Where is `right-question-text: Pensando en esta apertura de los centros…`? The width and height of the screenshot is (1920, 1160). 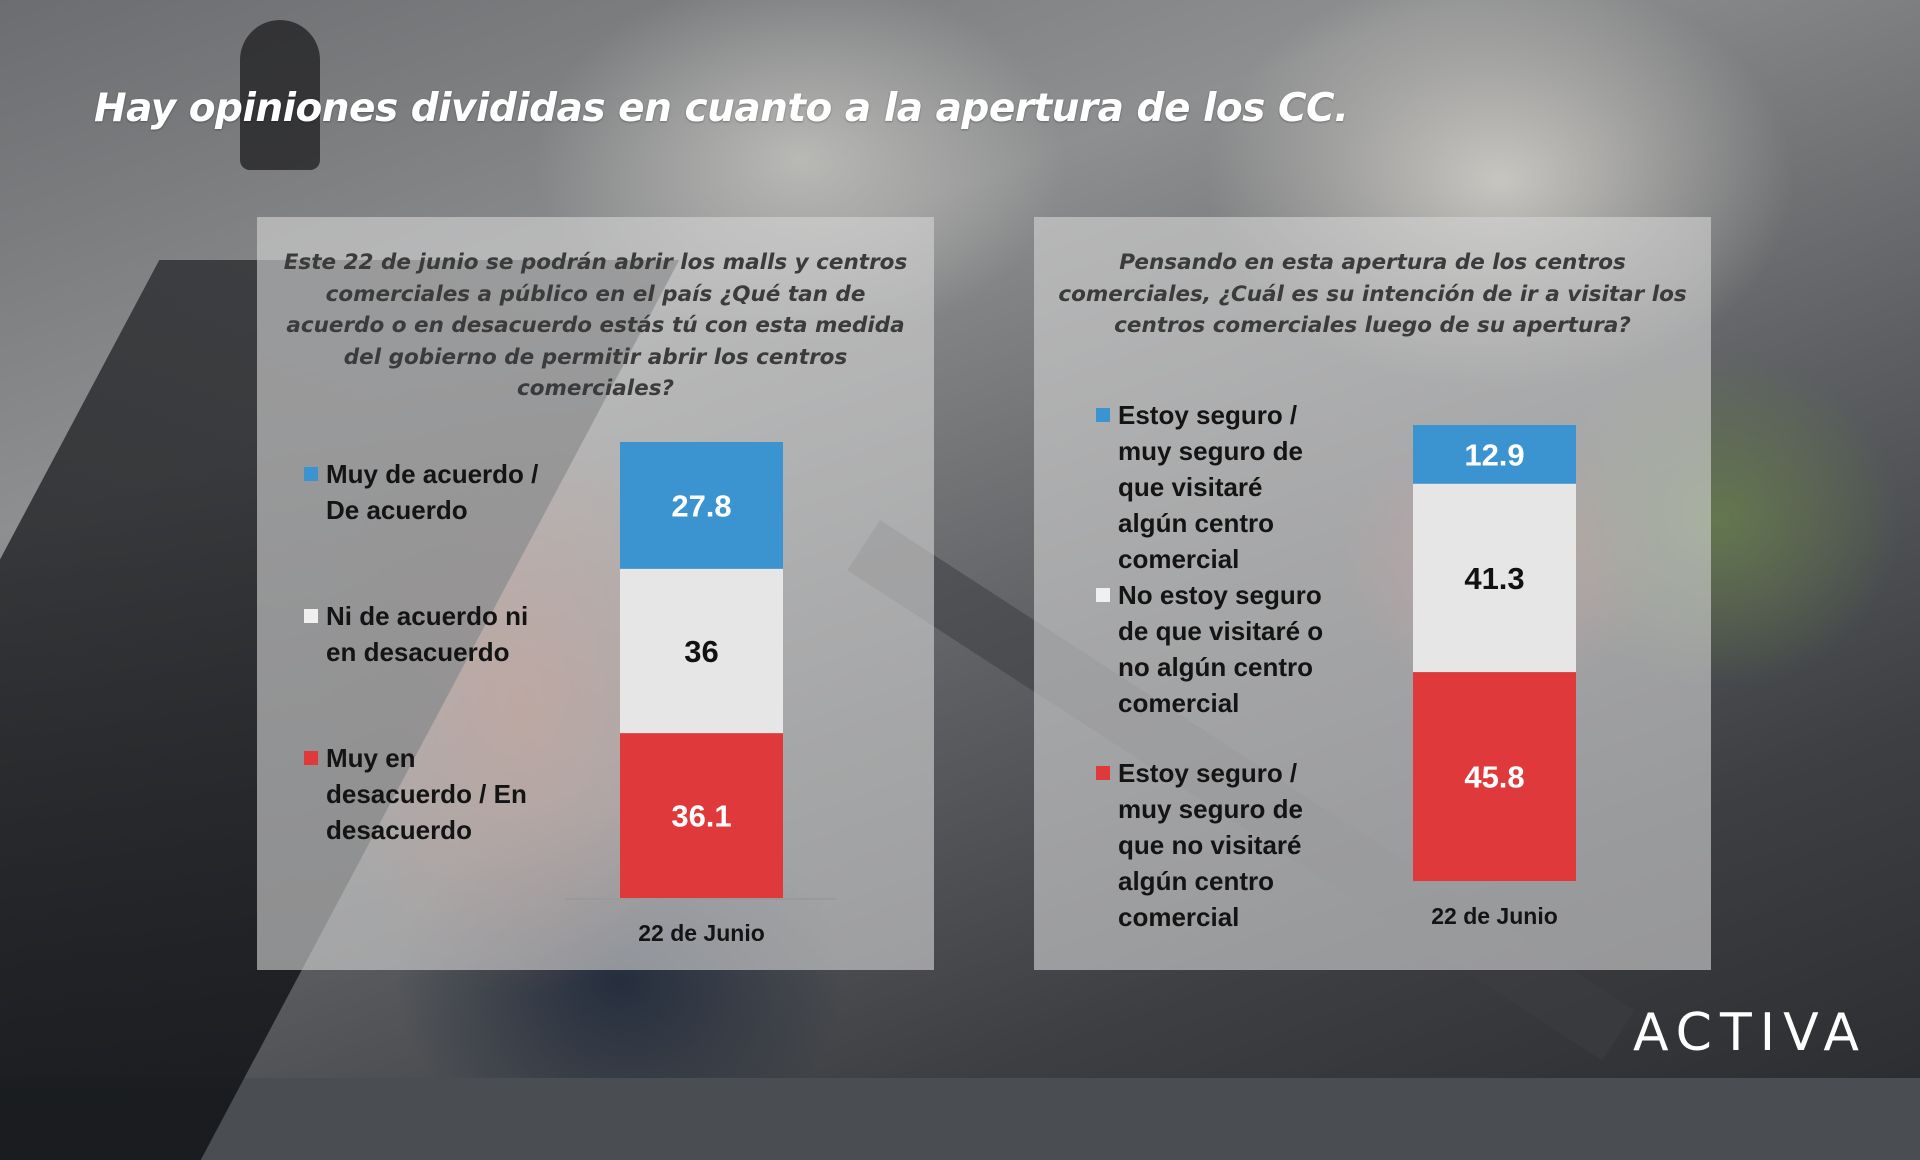 right-question-text: Pensando en esta apertura de los centros… is located at coordinates (1372, 294).